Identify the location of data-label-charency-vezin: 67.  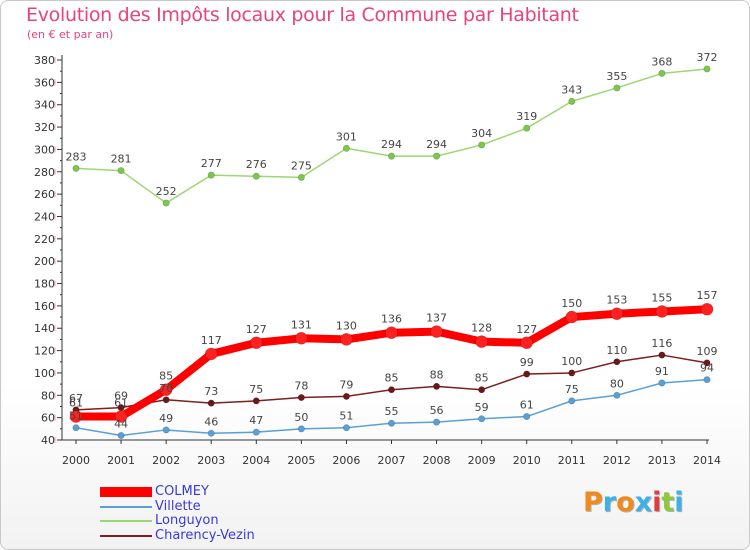
(76, 398).